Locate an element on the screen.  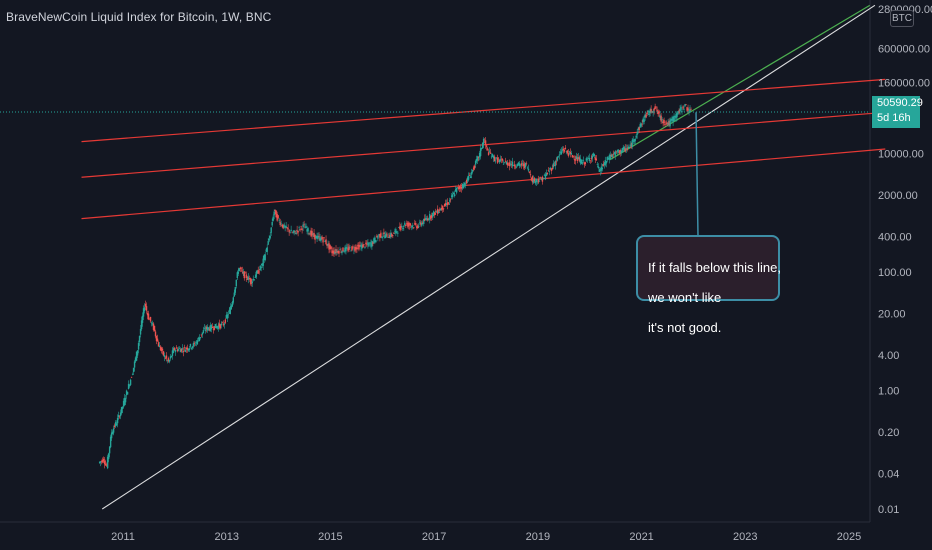
time-axis-tick-label: 2025 is located at coordinates (849, 537).